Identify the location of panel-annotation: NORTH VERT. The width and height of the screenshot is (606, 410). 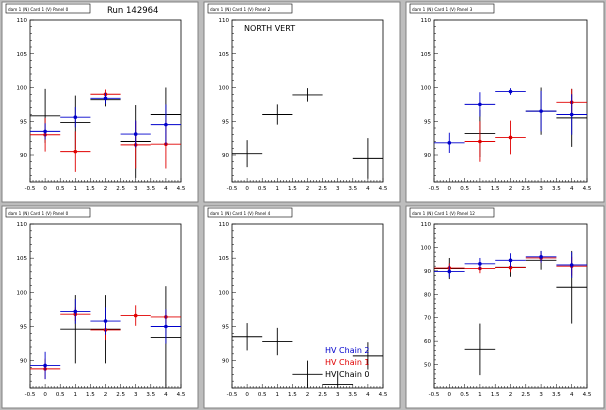
(269, 28).